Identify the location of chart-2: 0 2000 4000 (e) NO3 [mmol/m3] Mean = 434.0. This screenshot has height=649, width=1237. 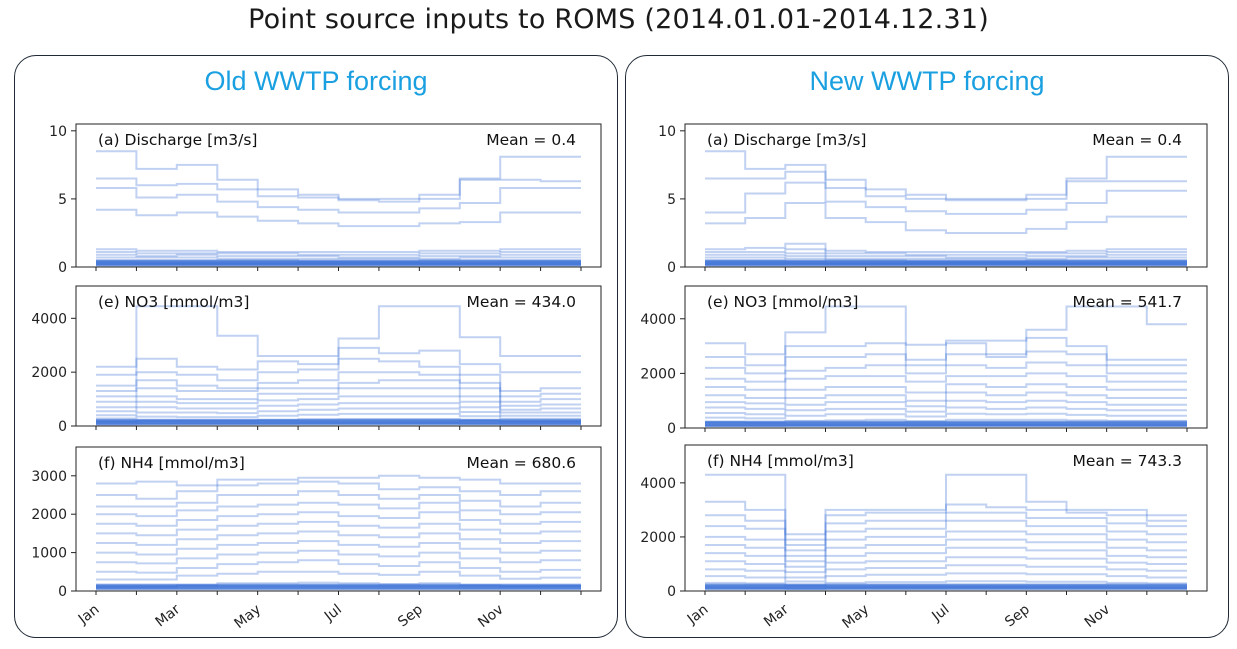
(316, 360).